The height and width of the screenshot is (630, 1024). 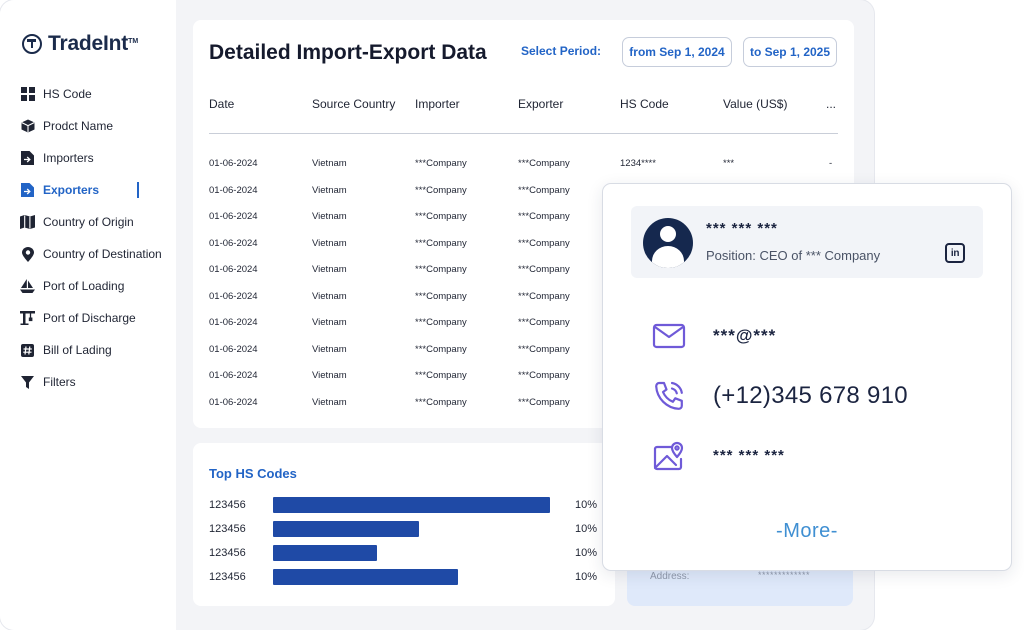 I want to click on table-cell: -, so click(x=831, y=163).